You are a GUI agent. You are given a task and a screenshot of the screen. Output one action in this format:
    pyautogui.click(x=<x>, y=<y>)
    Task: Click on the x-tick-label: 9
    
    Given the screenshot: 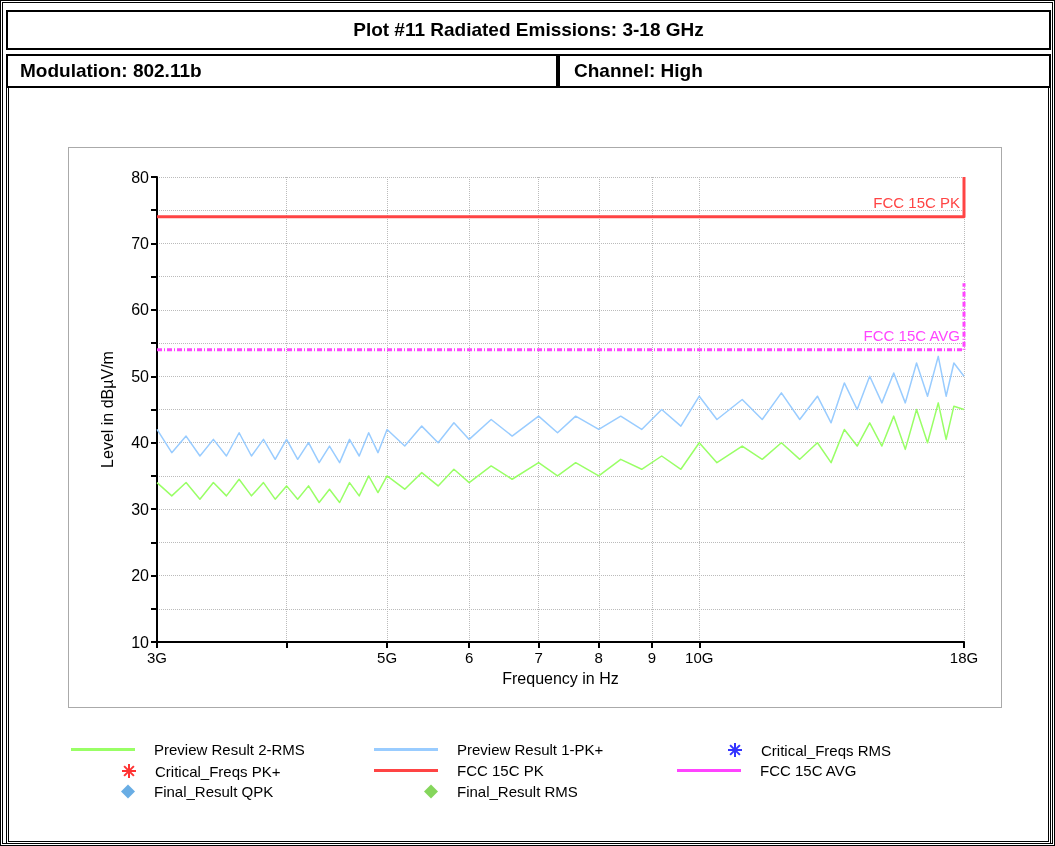 What is the action you would take?
    pyautogui.click(x=651, y=657)
    